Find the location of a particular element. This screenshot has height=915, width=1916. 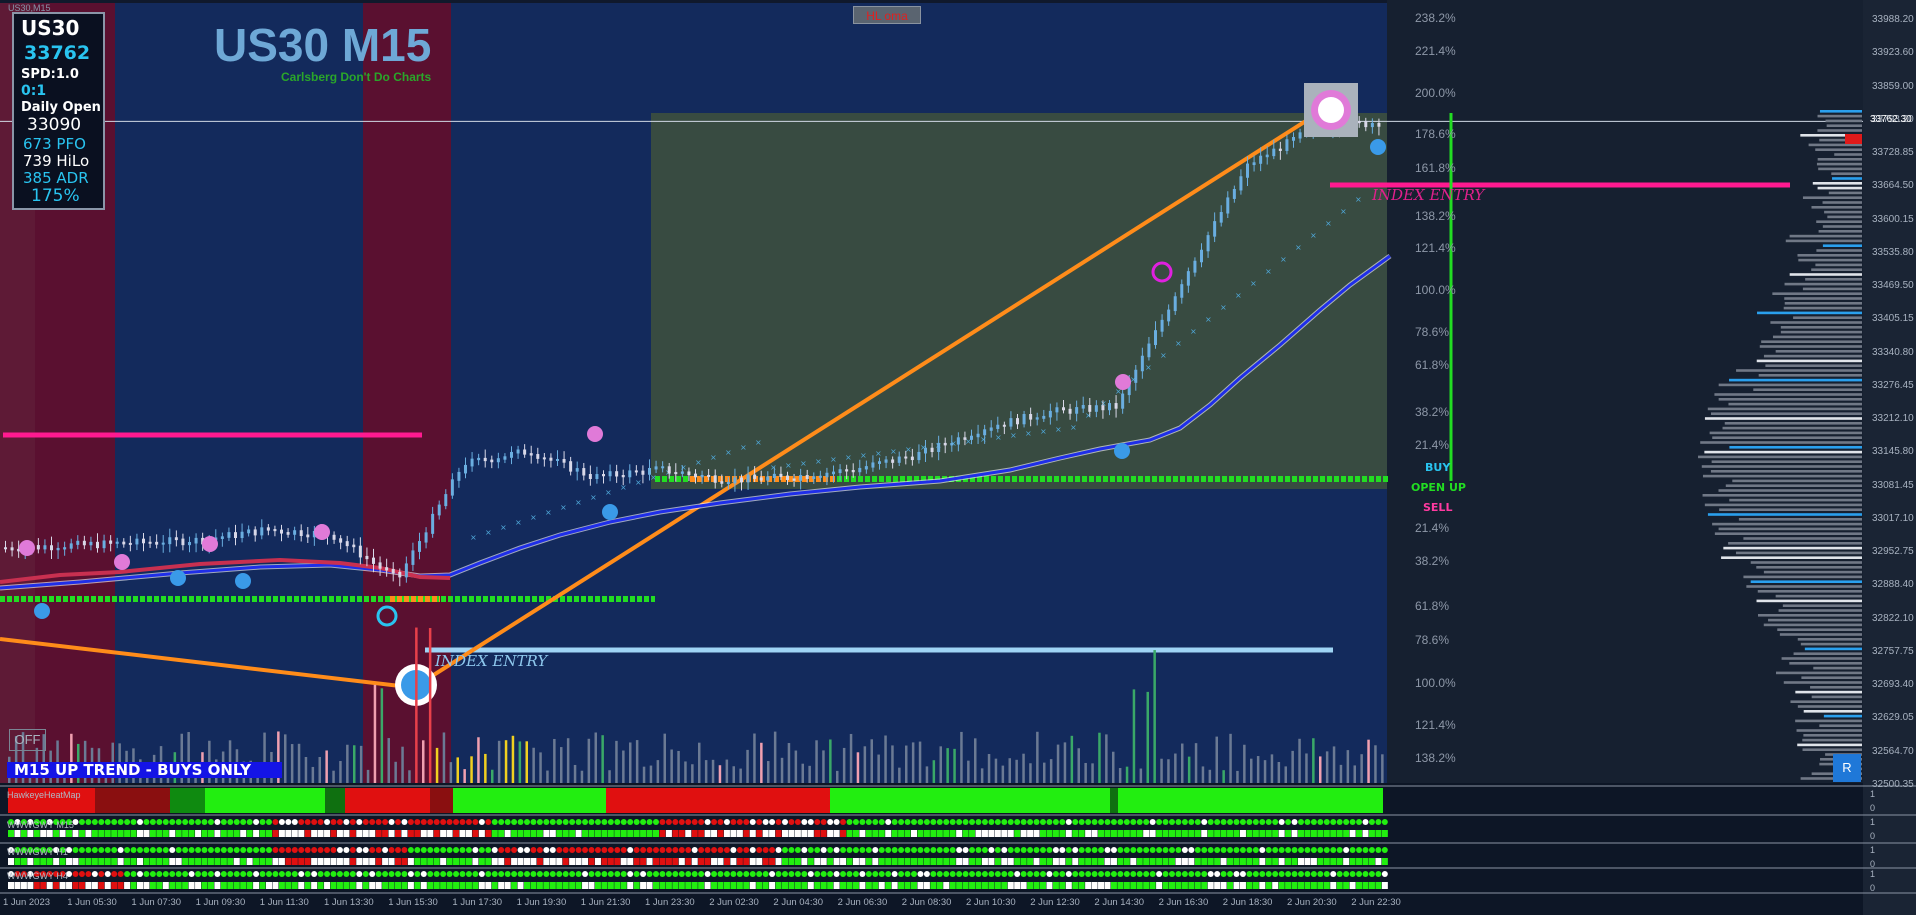

off-button: OFF is located at coordinates (27, 740).